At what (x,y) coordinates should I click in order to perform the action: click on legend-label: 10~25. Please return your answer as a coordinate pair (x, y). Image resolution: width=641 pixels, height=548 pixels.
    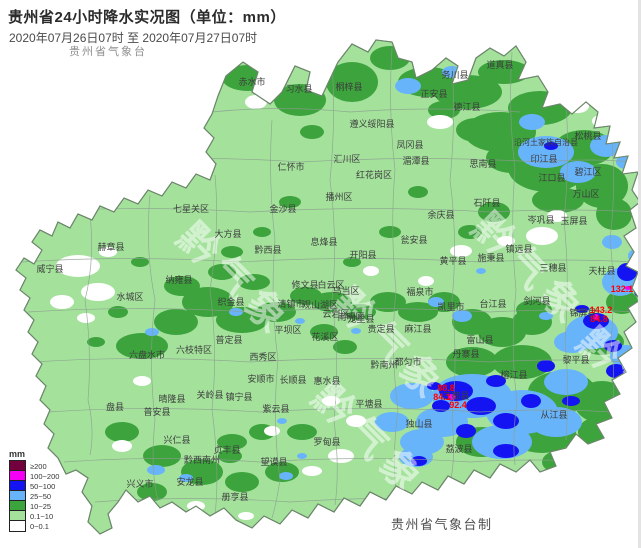
    Looking at the image, I should click on (41, 506).